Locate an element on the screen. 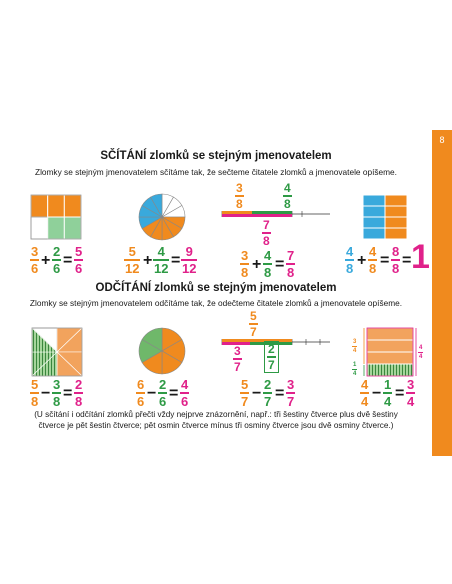 The image size is (452, 584). addition-heading: SČÍTÁNÍ zlomků se stejným jmenovatelem is located at coordinates (216, 156).